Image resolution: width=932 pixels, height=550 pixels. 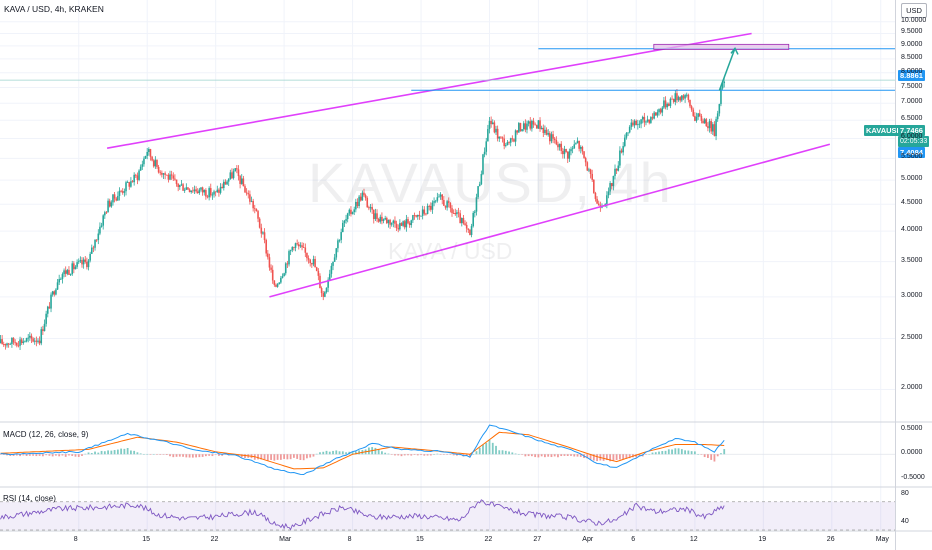 I want to click on rsi-axis-label: 80, so click(x=905, y=493).